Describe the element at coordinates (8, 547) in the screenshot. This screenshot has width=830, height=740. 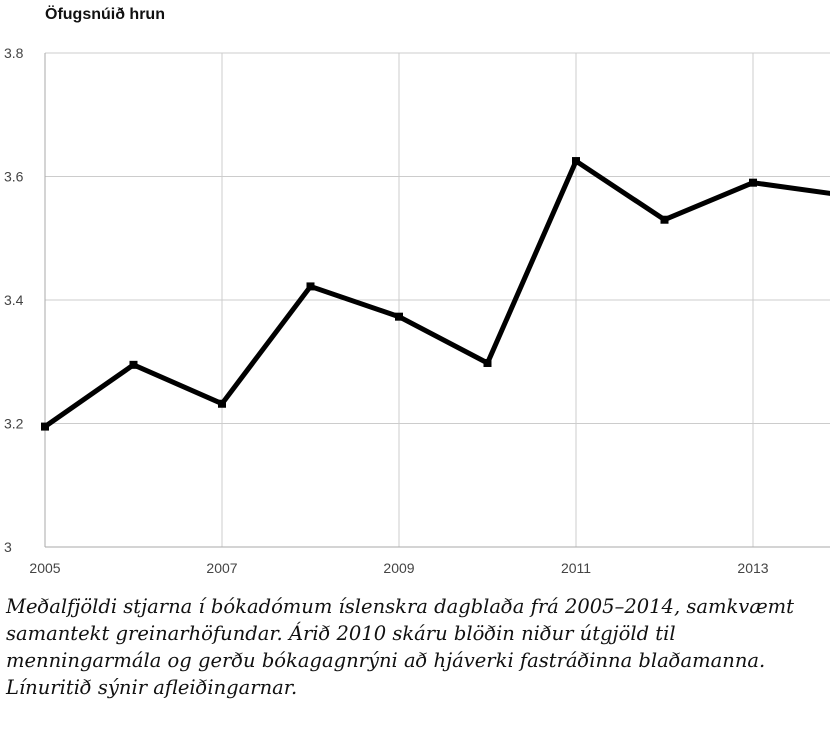
I see `y-tick-label: 3` at that location.